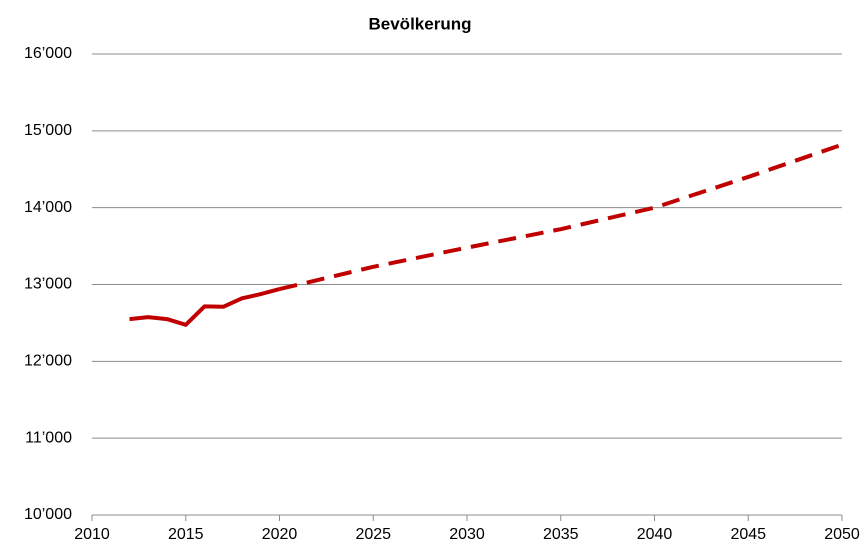 This screenshot has width=865, height=552. Describe the element at coordinates (842, 534) in the screenshot. I see `x-tick-label: 2050` at that location.